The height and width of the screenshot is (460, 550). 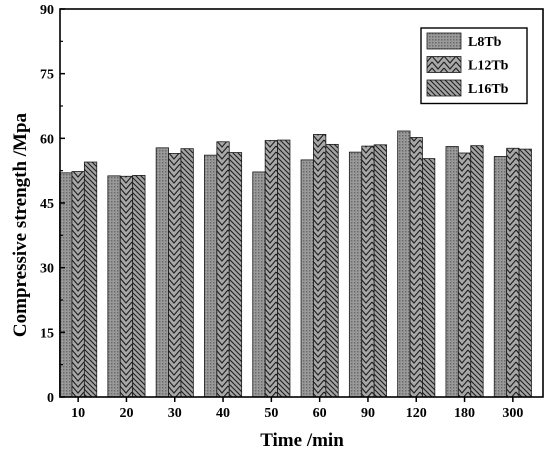 I want to click on legend-swatch-L16Tb, so click(x=444, y=88).